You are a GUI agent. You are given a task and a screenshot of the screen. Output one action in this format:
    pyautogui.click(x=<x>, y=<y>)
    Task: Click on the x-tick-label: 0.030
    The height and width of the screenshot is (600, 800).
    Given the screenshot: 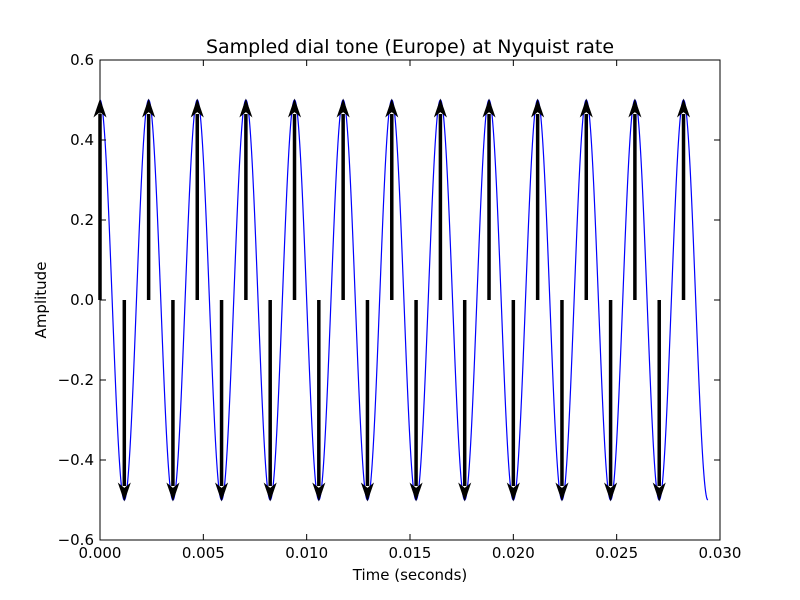 What is the action you would take?
    pyautogui.click(x=720, y=553)
    